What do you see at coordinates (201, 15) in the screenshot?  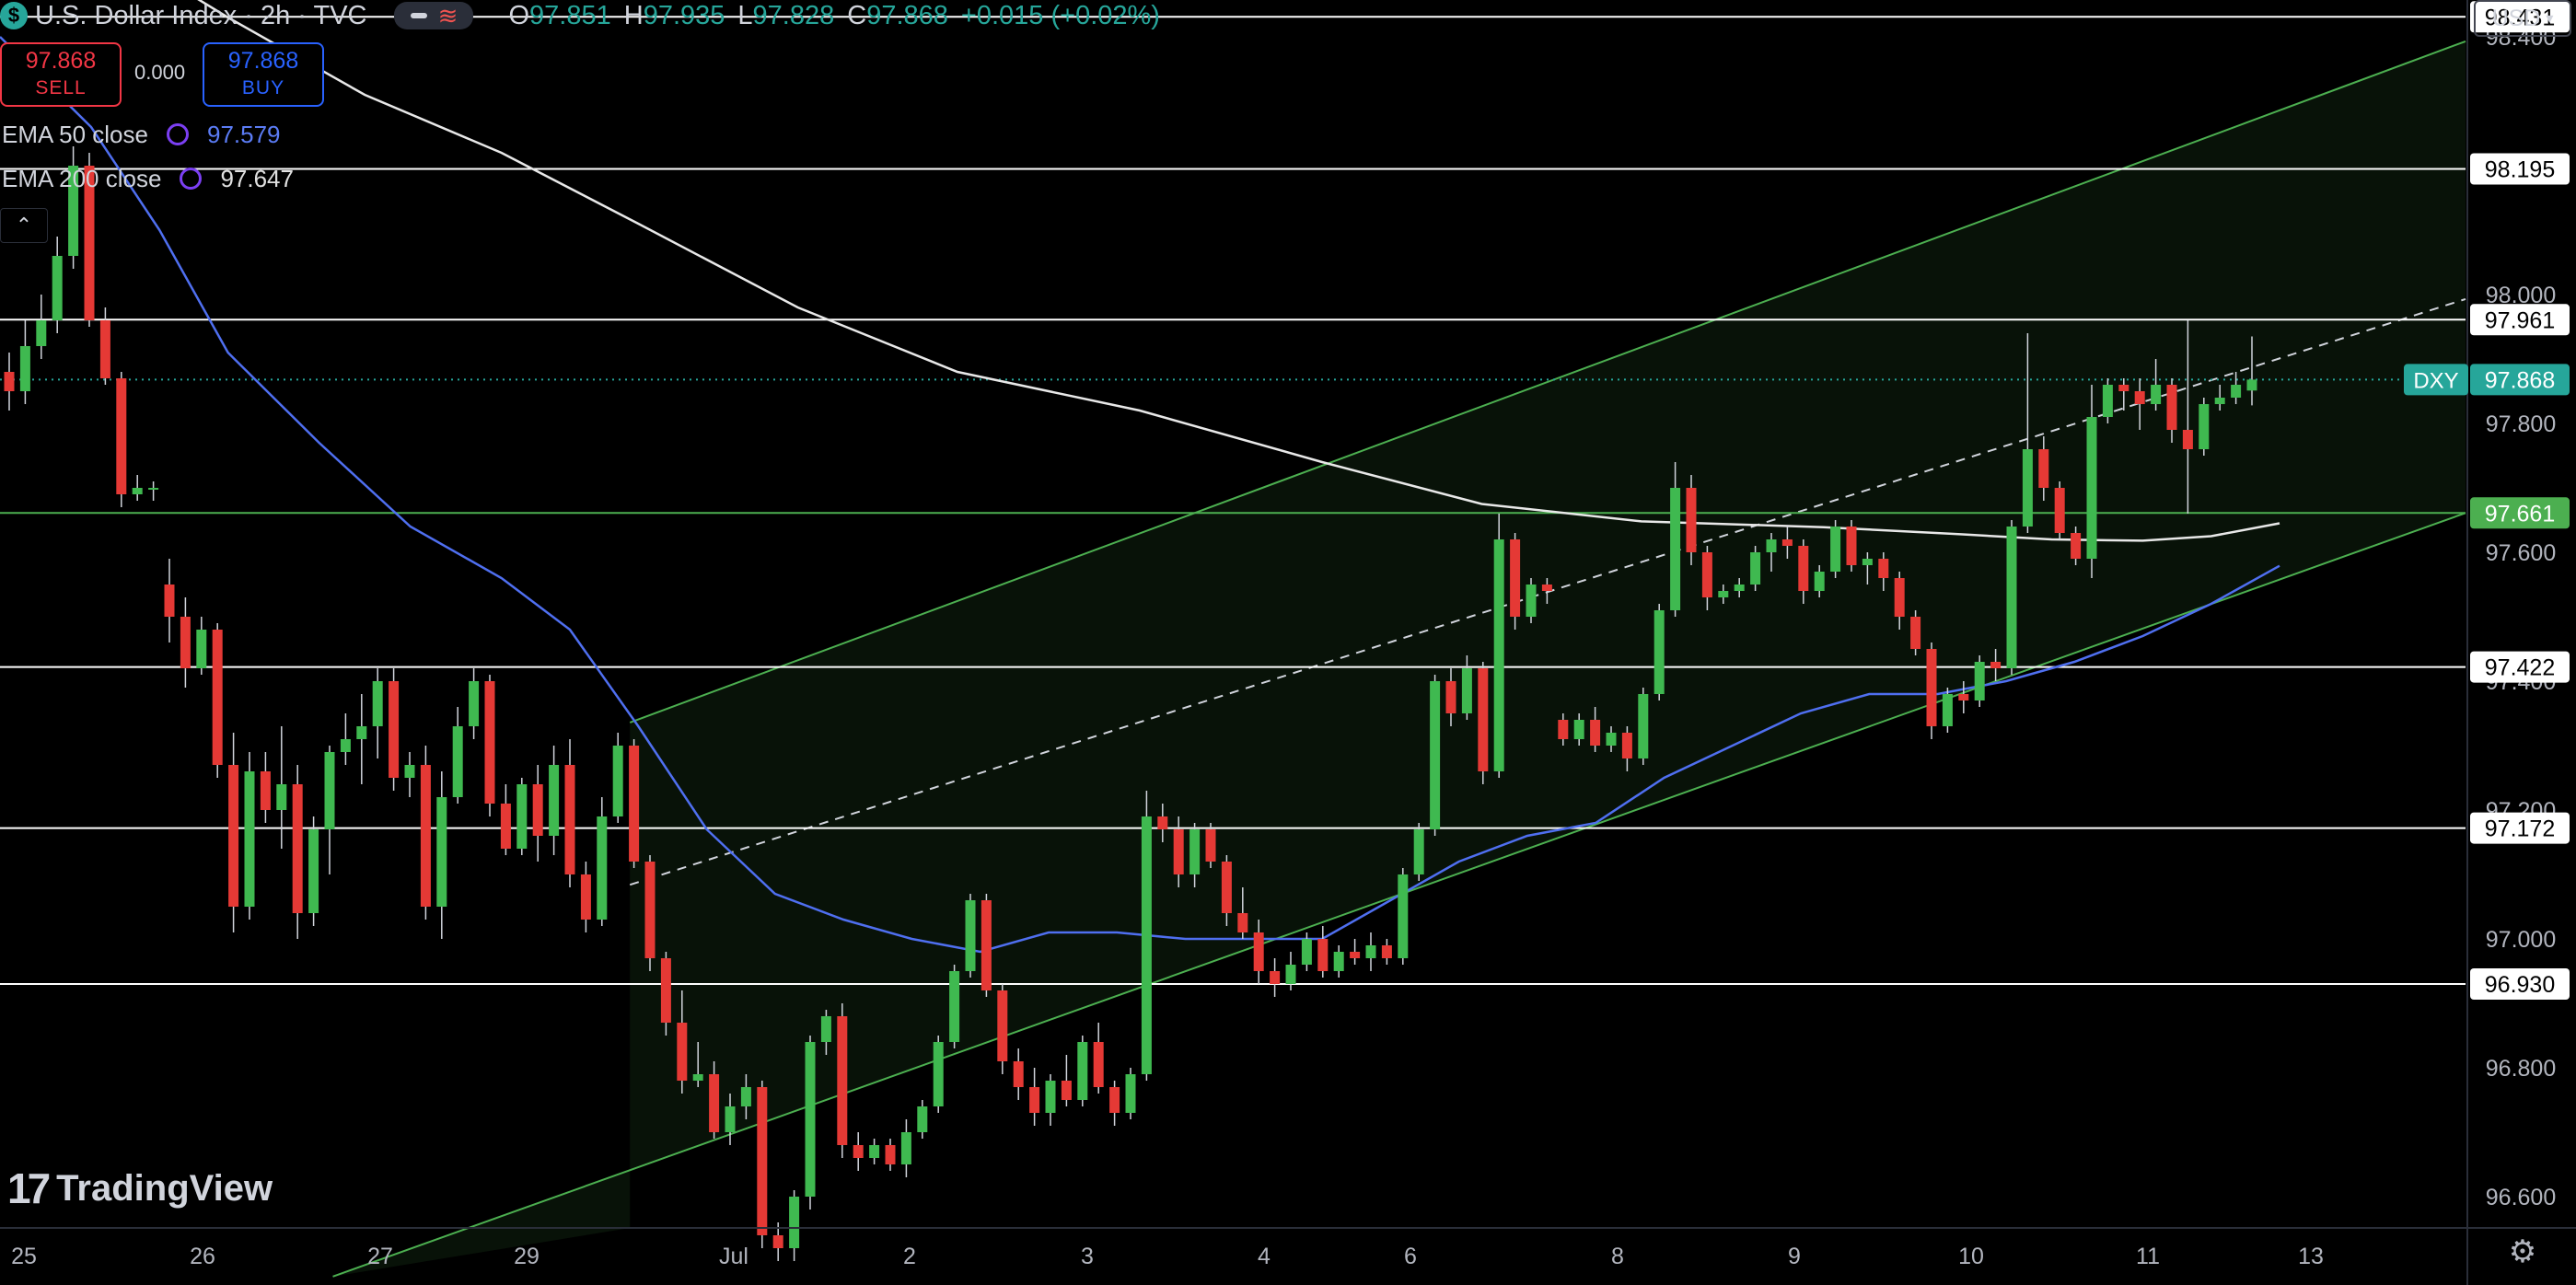 I see `symbol-title: U.S. Dollar Index · 2h · TVC` at bounding box center [201, 15].